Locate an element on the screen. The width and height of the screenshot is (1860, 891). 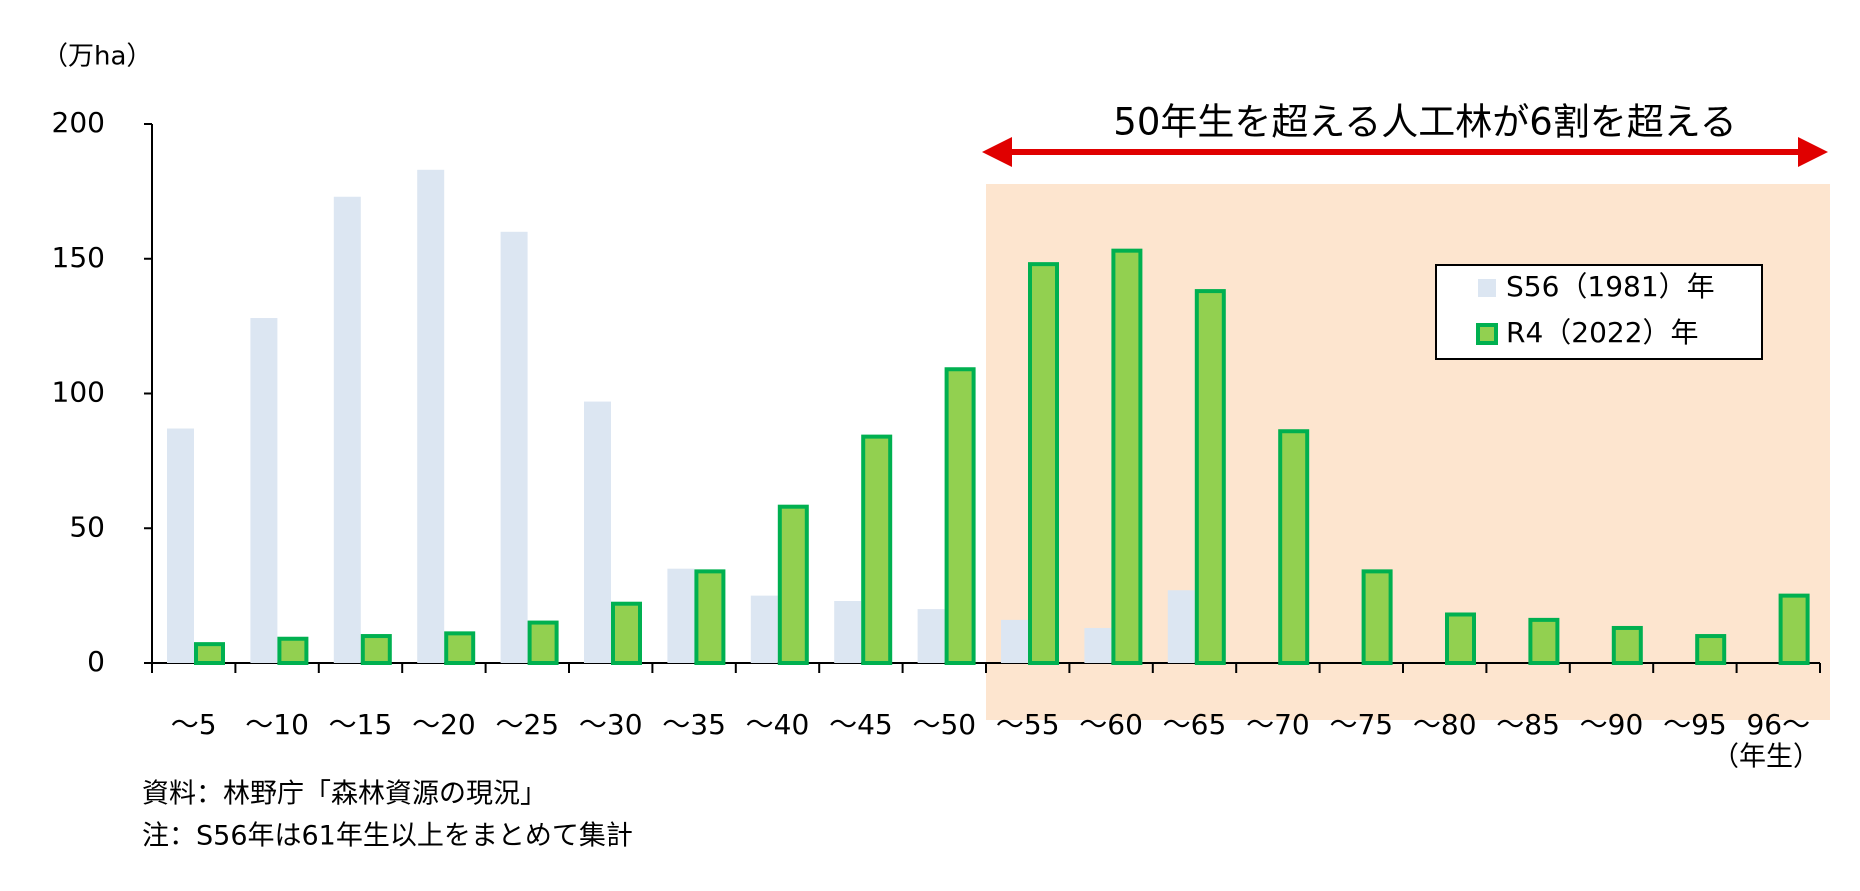
note: 注：S56年は61年生以上をまとめて集計 is located at coordinates (387, 836).